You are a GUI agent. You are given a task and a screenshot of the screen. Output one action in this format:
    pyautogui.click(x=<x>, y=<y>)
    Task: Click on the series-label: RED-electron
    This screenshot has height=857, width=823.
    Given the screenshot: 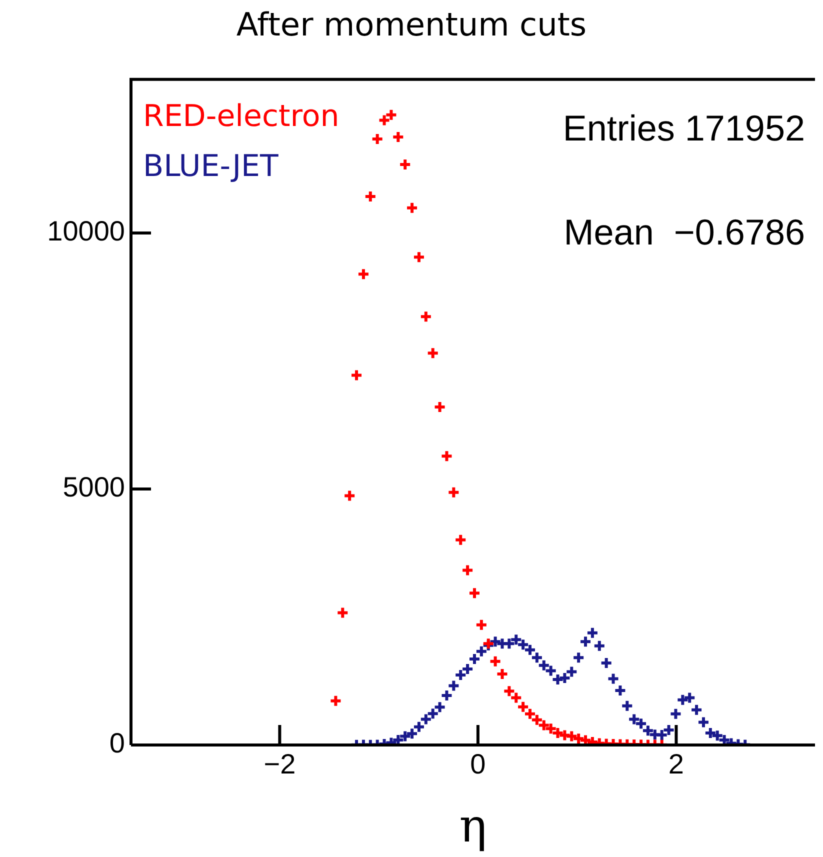 What is the action you would take?
    pyautogui.click(x=241, y=116)
    